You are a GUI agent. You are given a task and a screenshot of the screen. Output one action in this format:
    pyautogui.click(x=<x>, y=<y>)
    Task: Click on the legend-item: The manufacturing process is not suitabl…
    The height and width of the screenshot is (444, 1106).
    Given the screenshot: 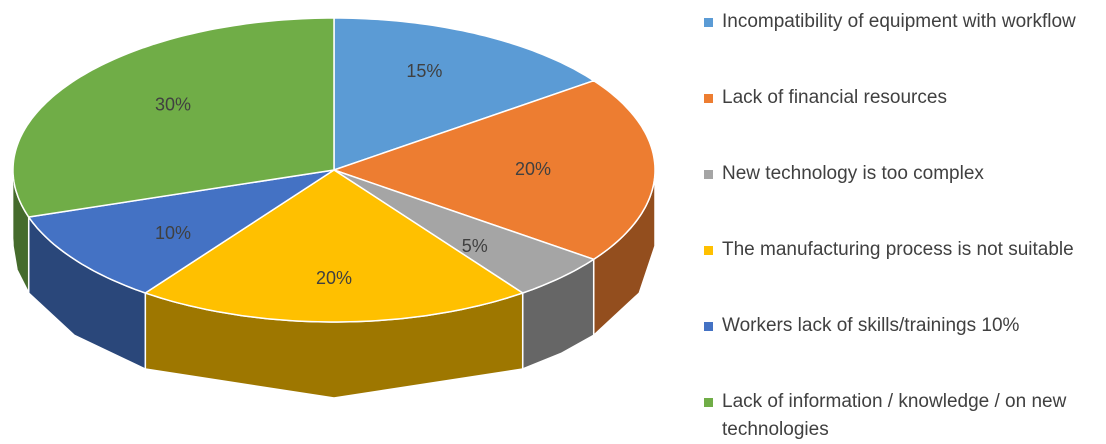 What is the action you would take?
    pyautogui.click(x=896, y=250)
    